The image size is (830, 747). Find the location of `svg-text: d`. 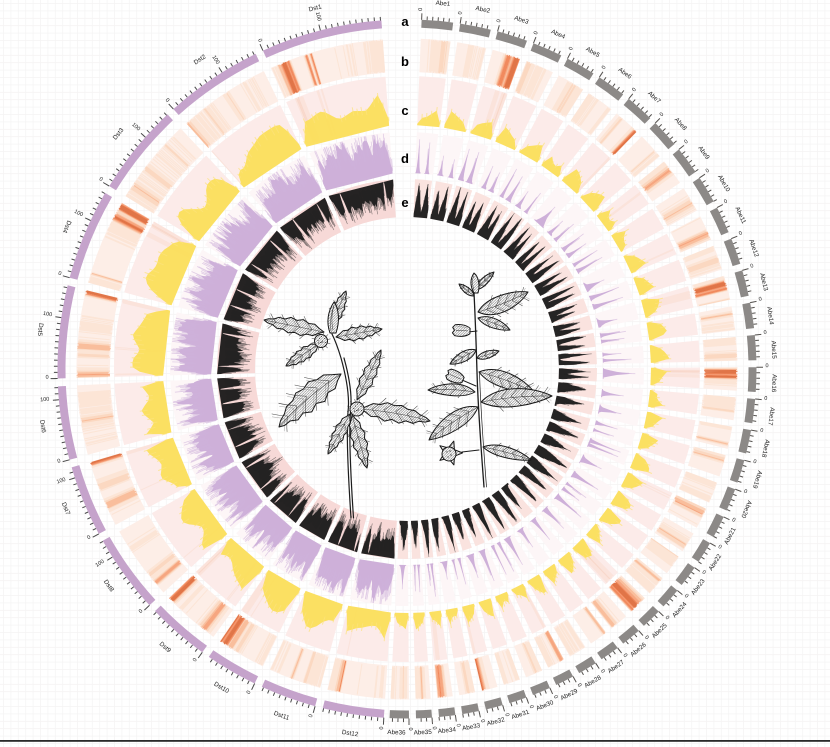

svg-text: d is located at coordinates (405, 158).